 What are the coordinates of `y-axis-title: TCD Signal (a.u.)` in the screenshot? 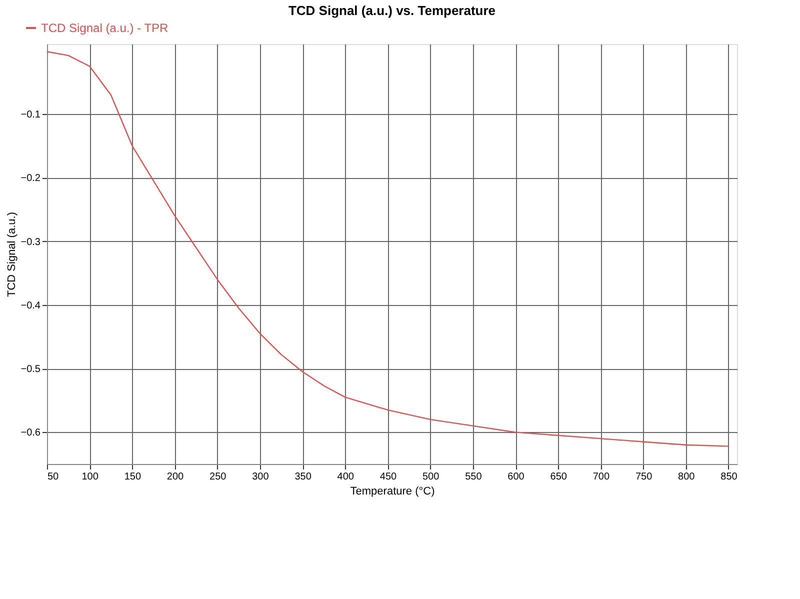 It's located at (12, 254).